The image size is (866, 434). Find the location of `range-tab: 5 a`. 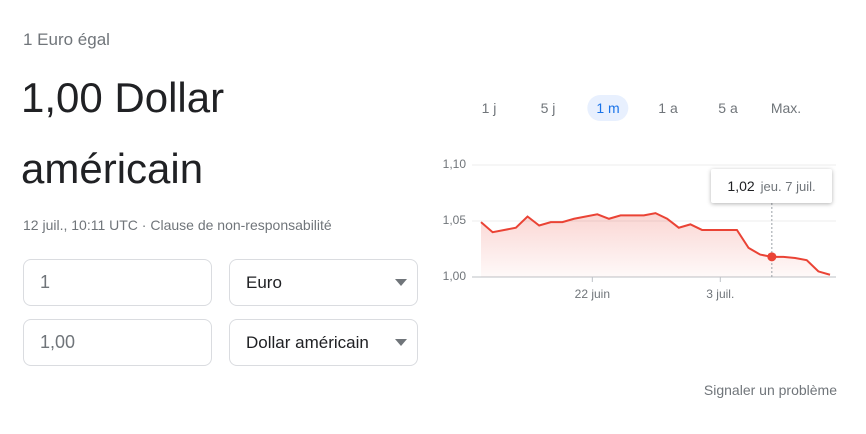

range-tab: 5 a is located at coordinates (728, 108).